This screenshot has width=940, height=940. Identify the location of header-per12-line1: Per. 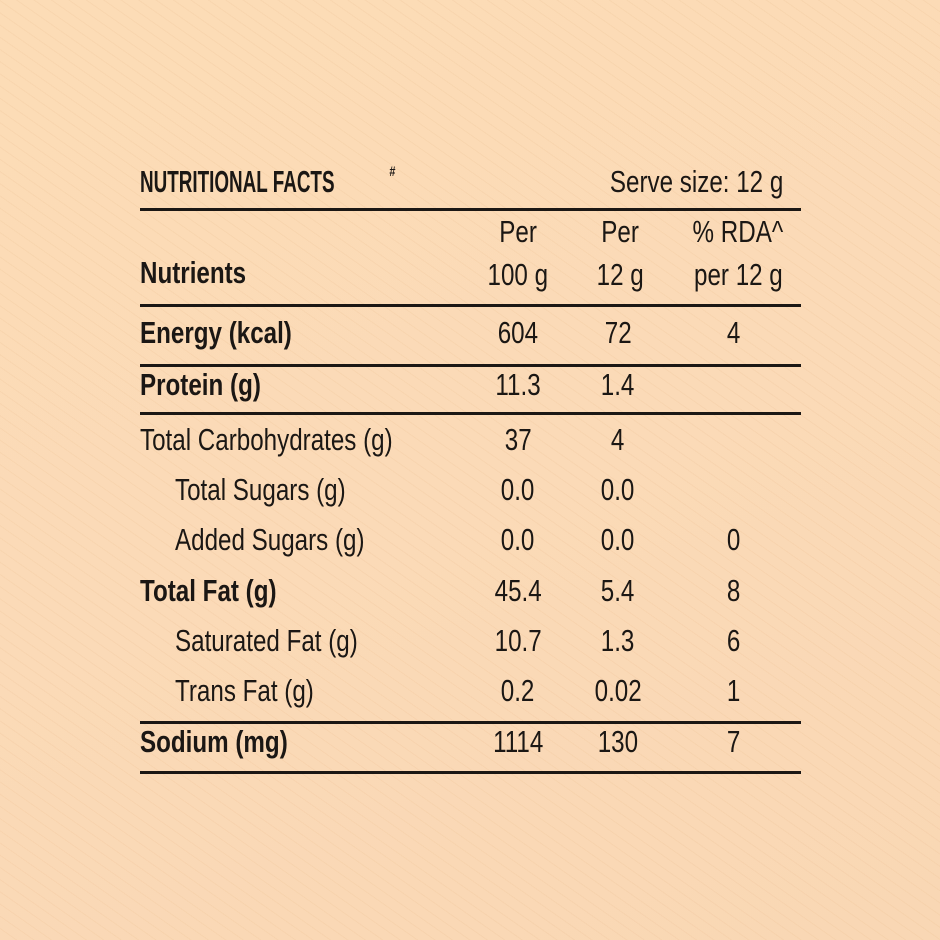
(620, 231).